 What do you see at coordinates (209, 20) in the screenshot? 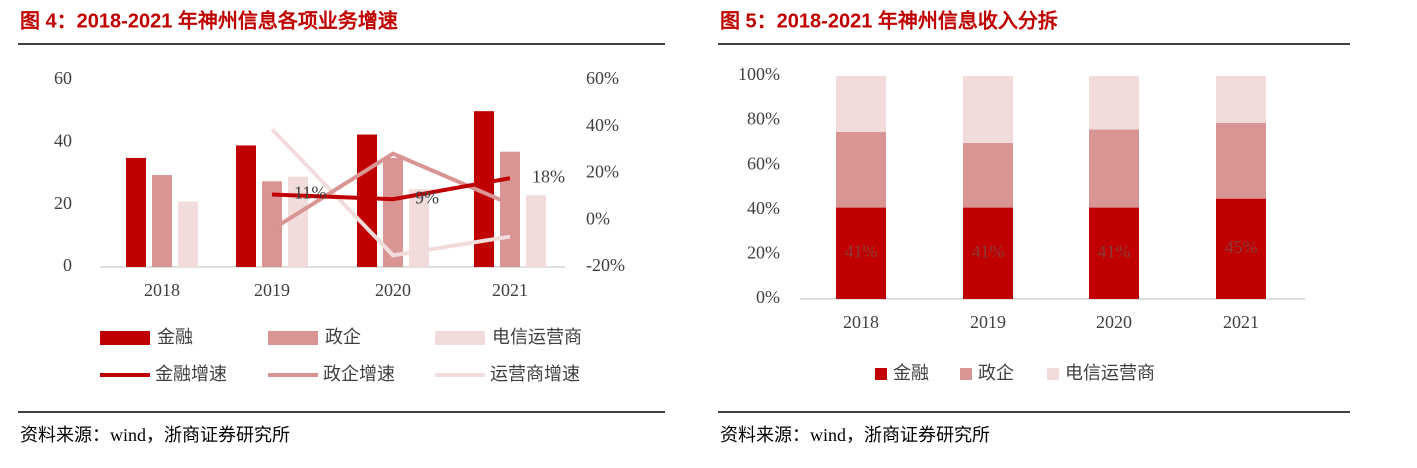
I see `chart-title: 图 4：2018-2021 年神州信息各项业务增速` at bounding box center [209, 20].